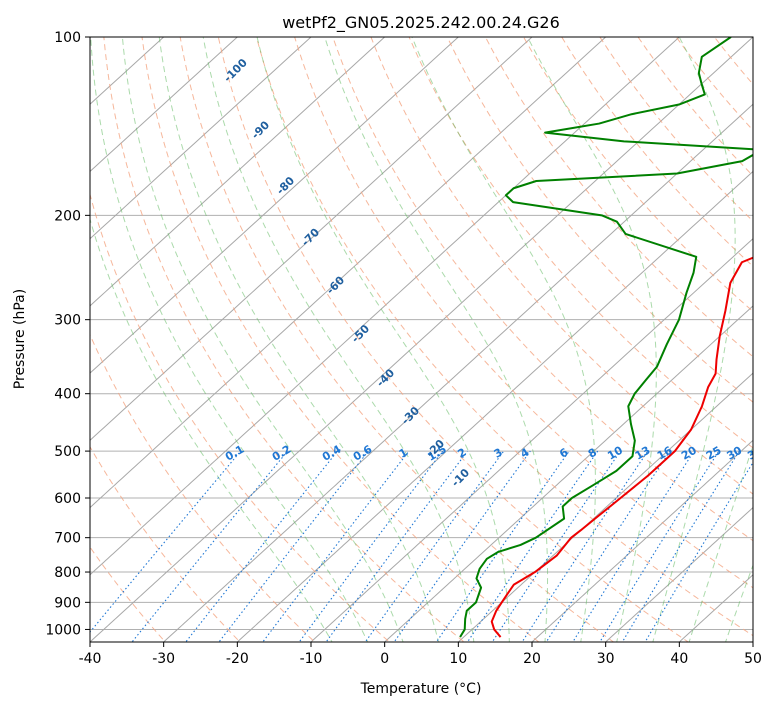 Image resolution: width=775 pixels, height=708 pixels. What do you see at coordinates (237, 659) in the screenshot?
I see `x-tick-label: -20` at bounding box center [237, 659].